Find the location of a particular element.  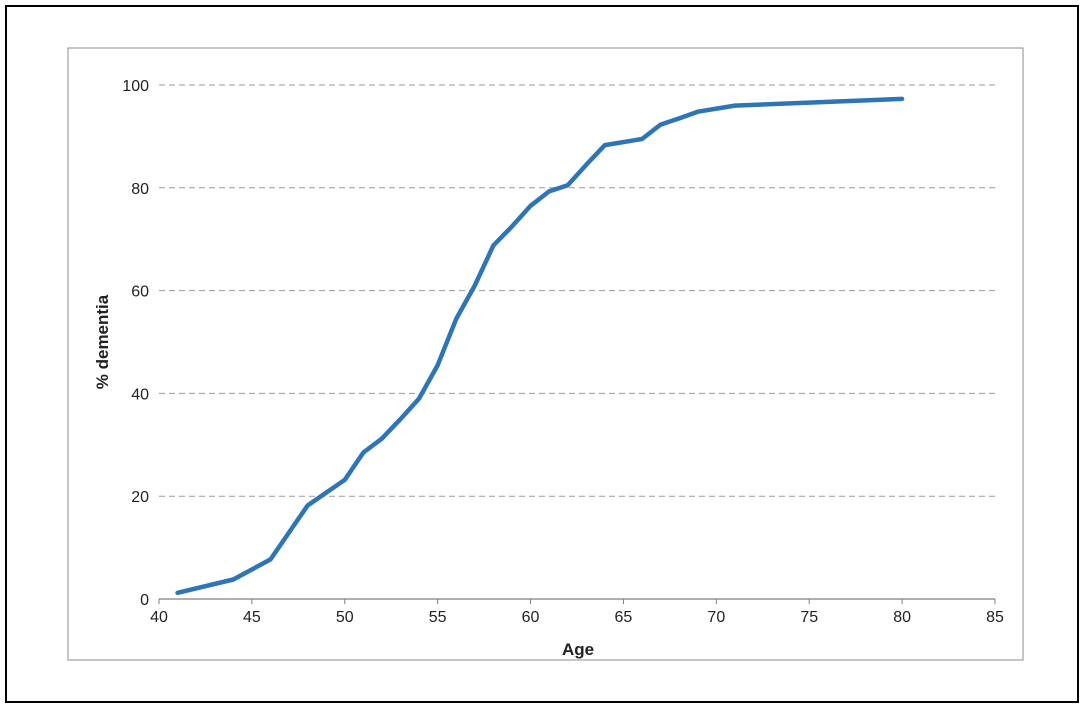

x-tick-label-60: 60 is located at coordinates (531, 617).